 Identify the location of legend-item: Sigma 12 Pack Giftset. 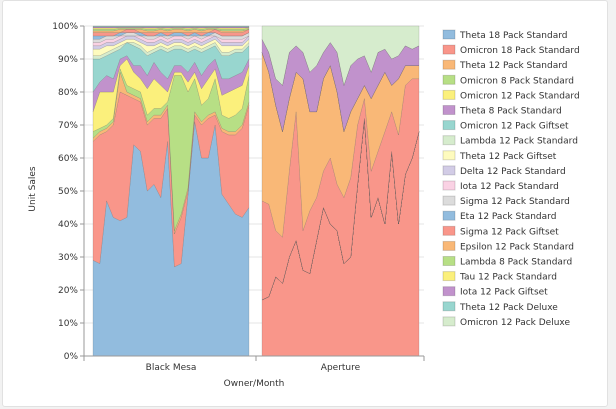
(500, 231).